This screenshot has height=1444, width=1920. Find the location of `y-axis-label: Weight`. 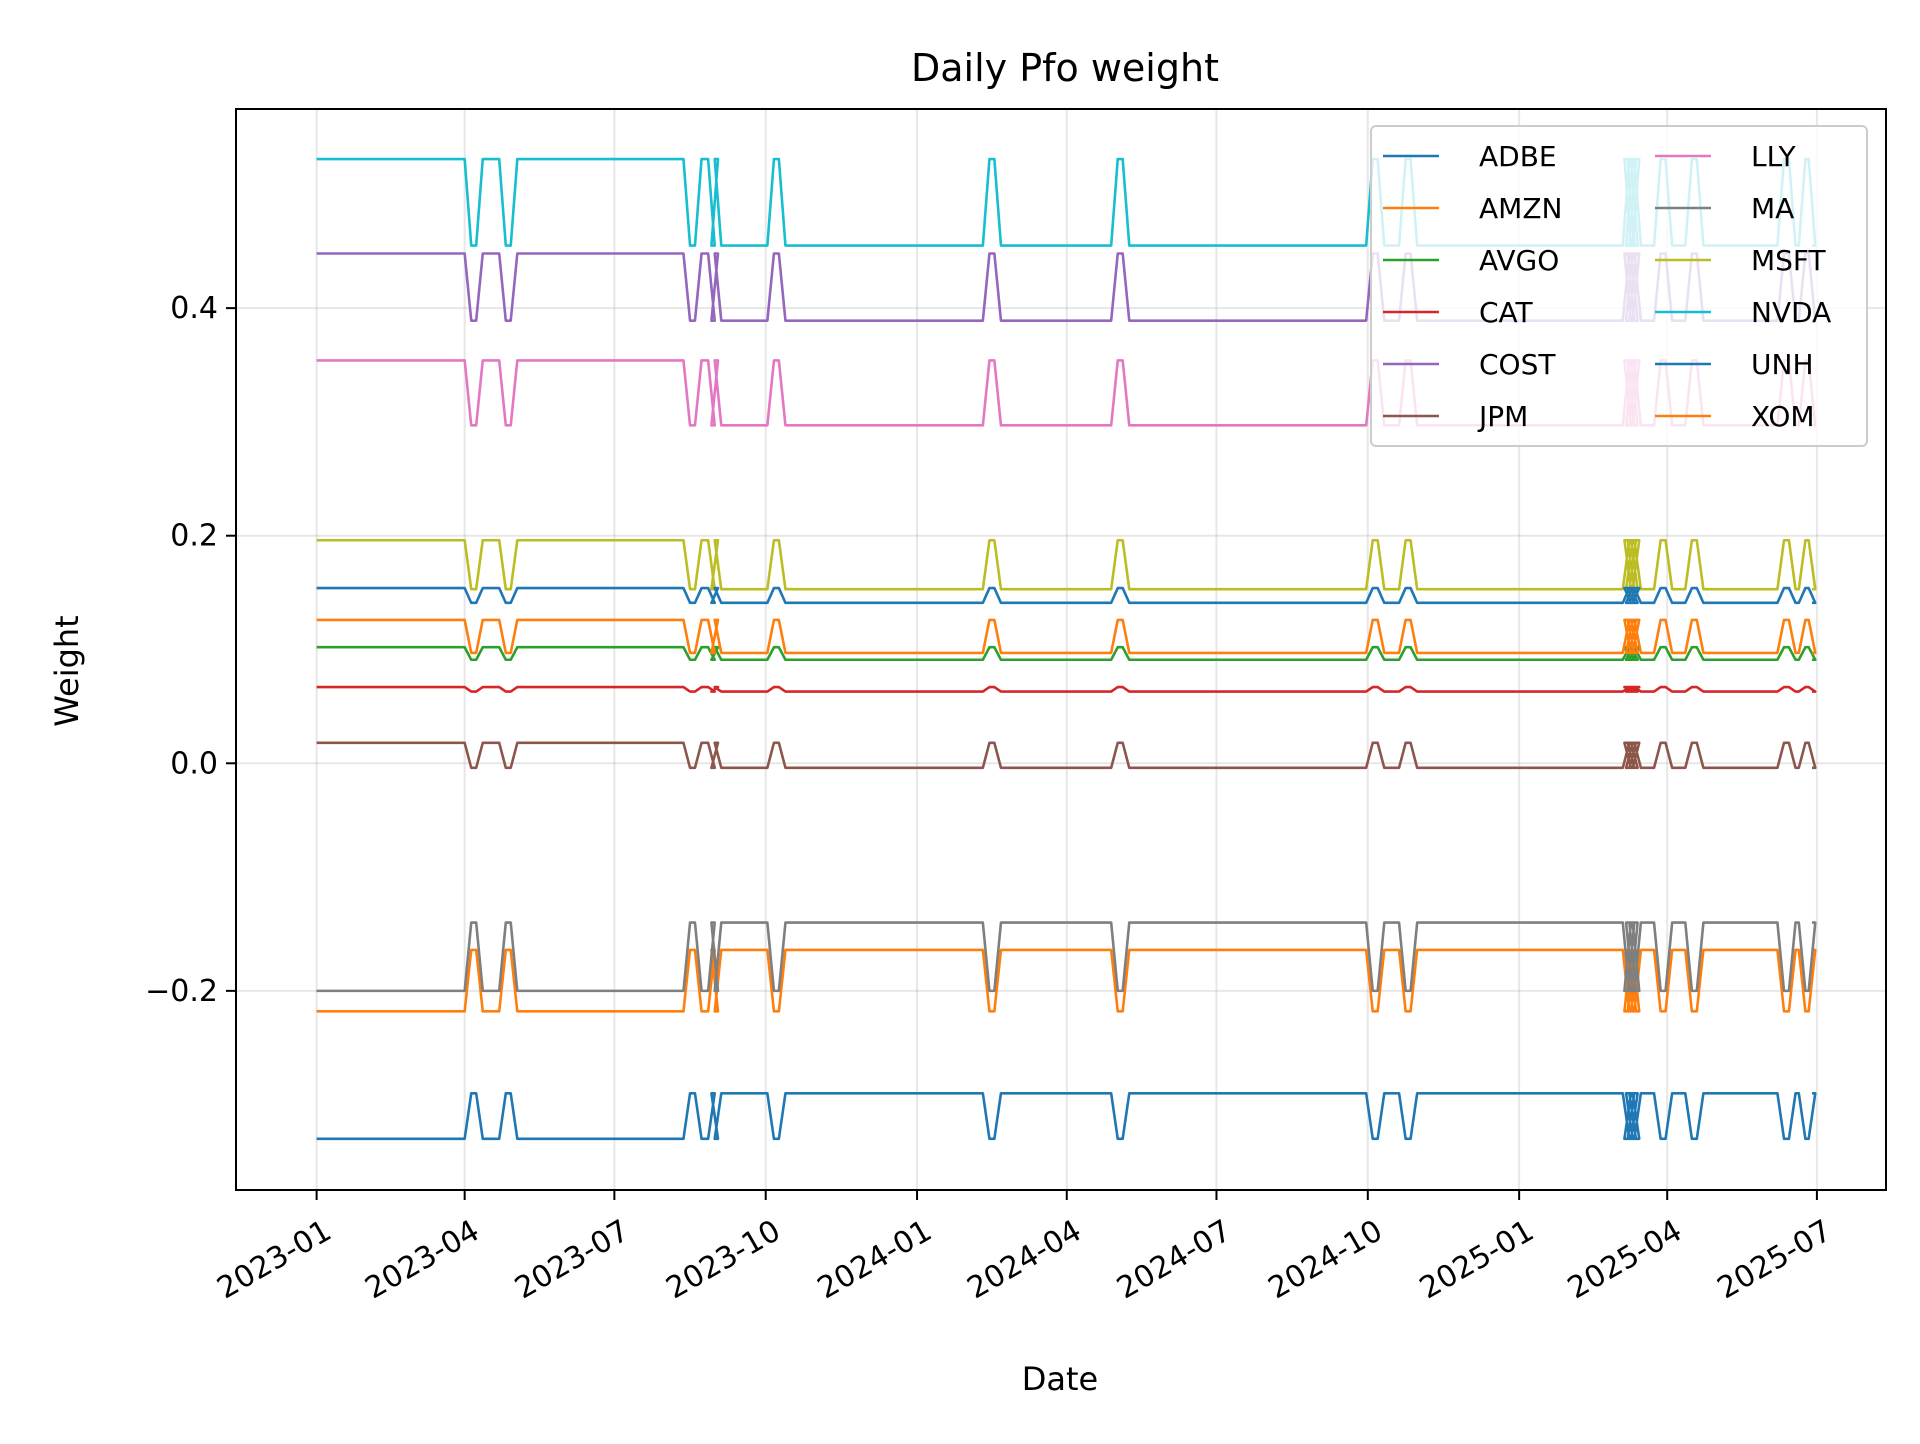

y-axis-label: Weight is located at coordinates (67, 670).